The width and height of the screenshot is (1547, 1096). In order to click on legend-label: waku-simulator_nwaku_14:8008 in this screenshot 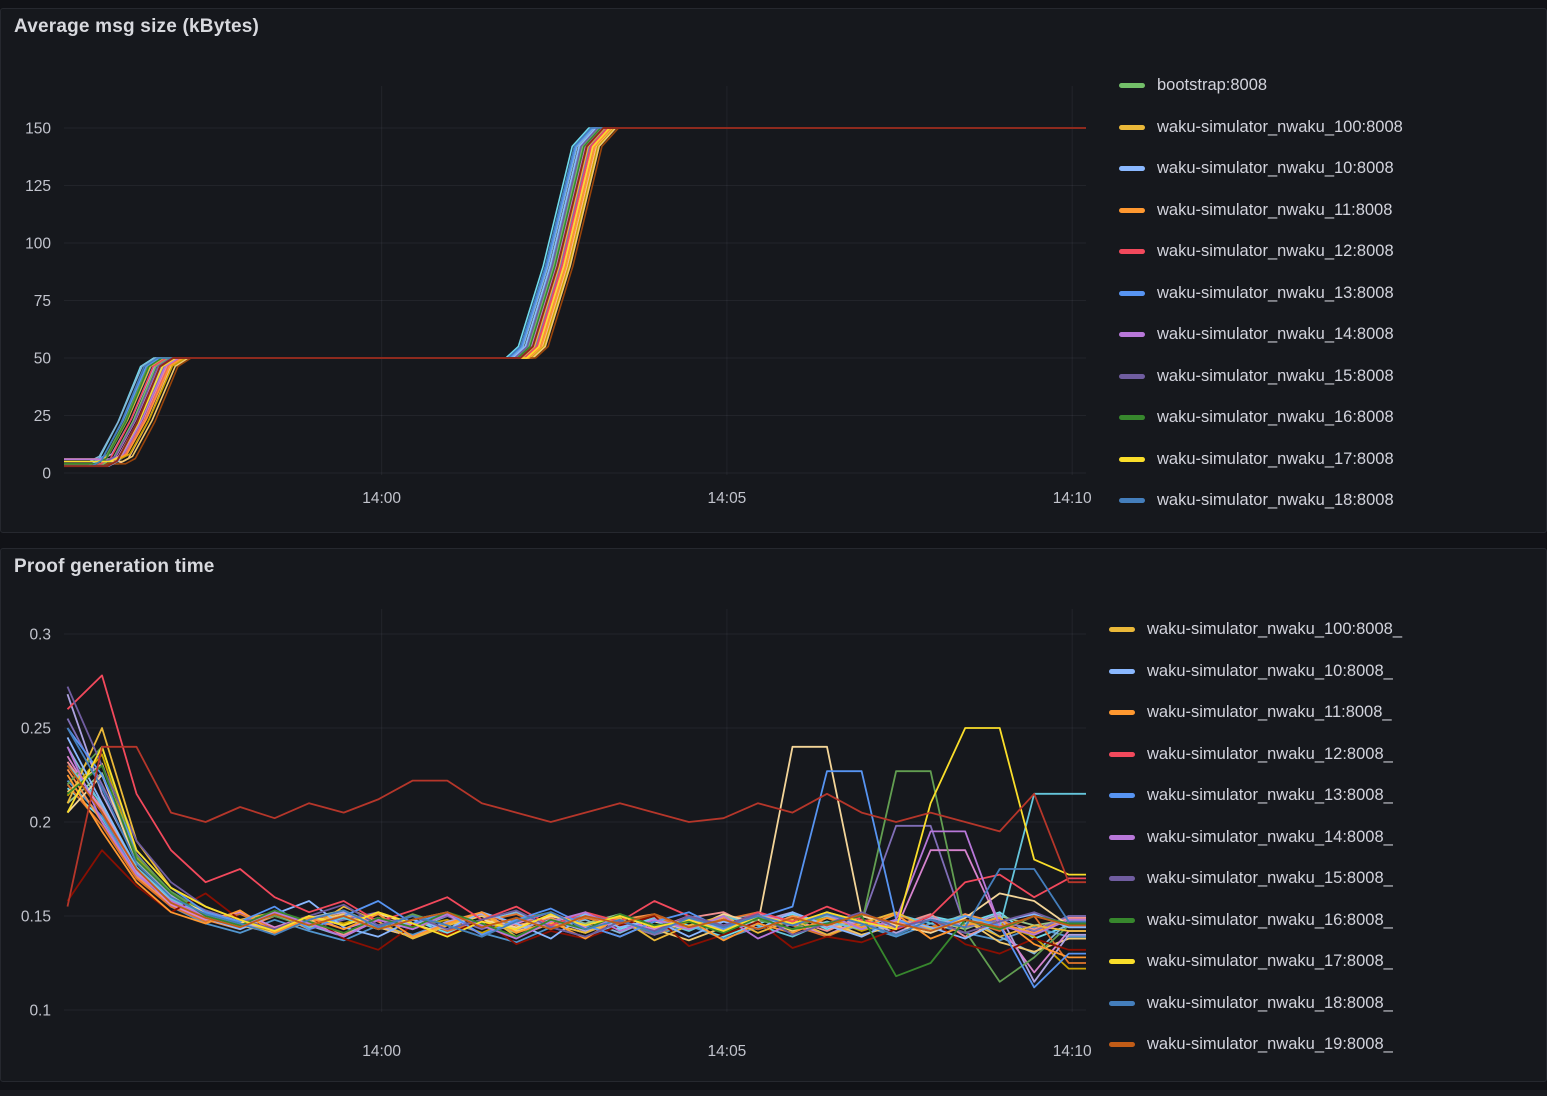, I will do `click(1275, 334)`.